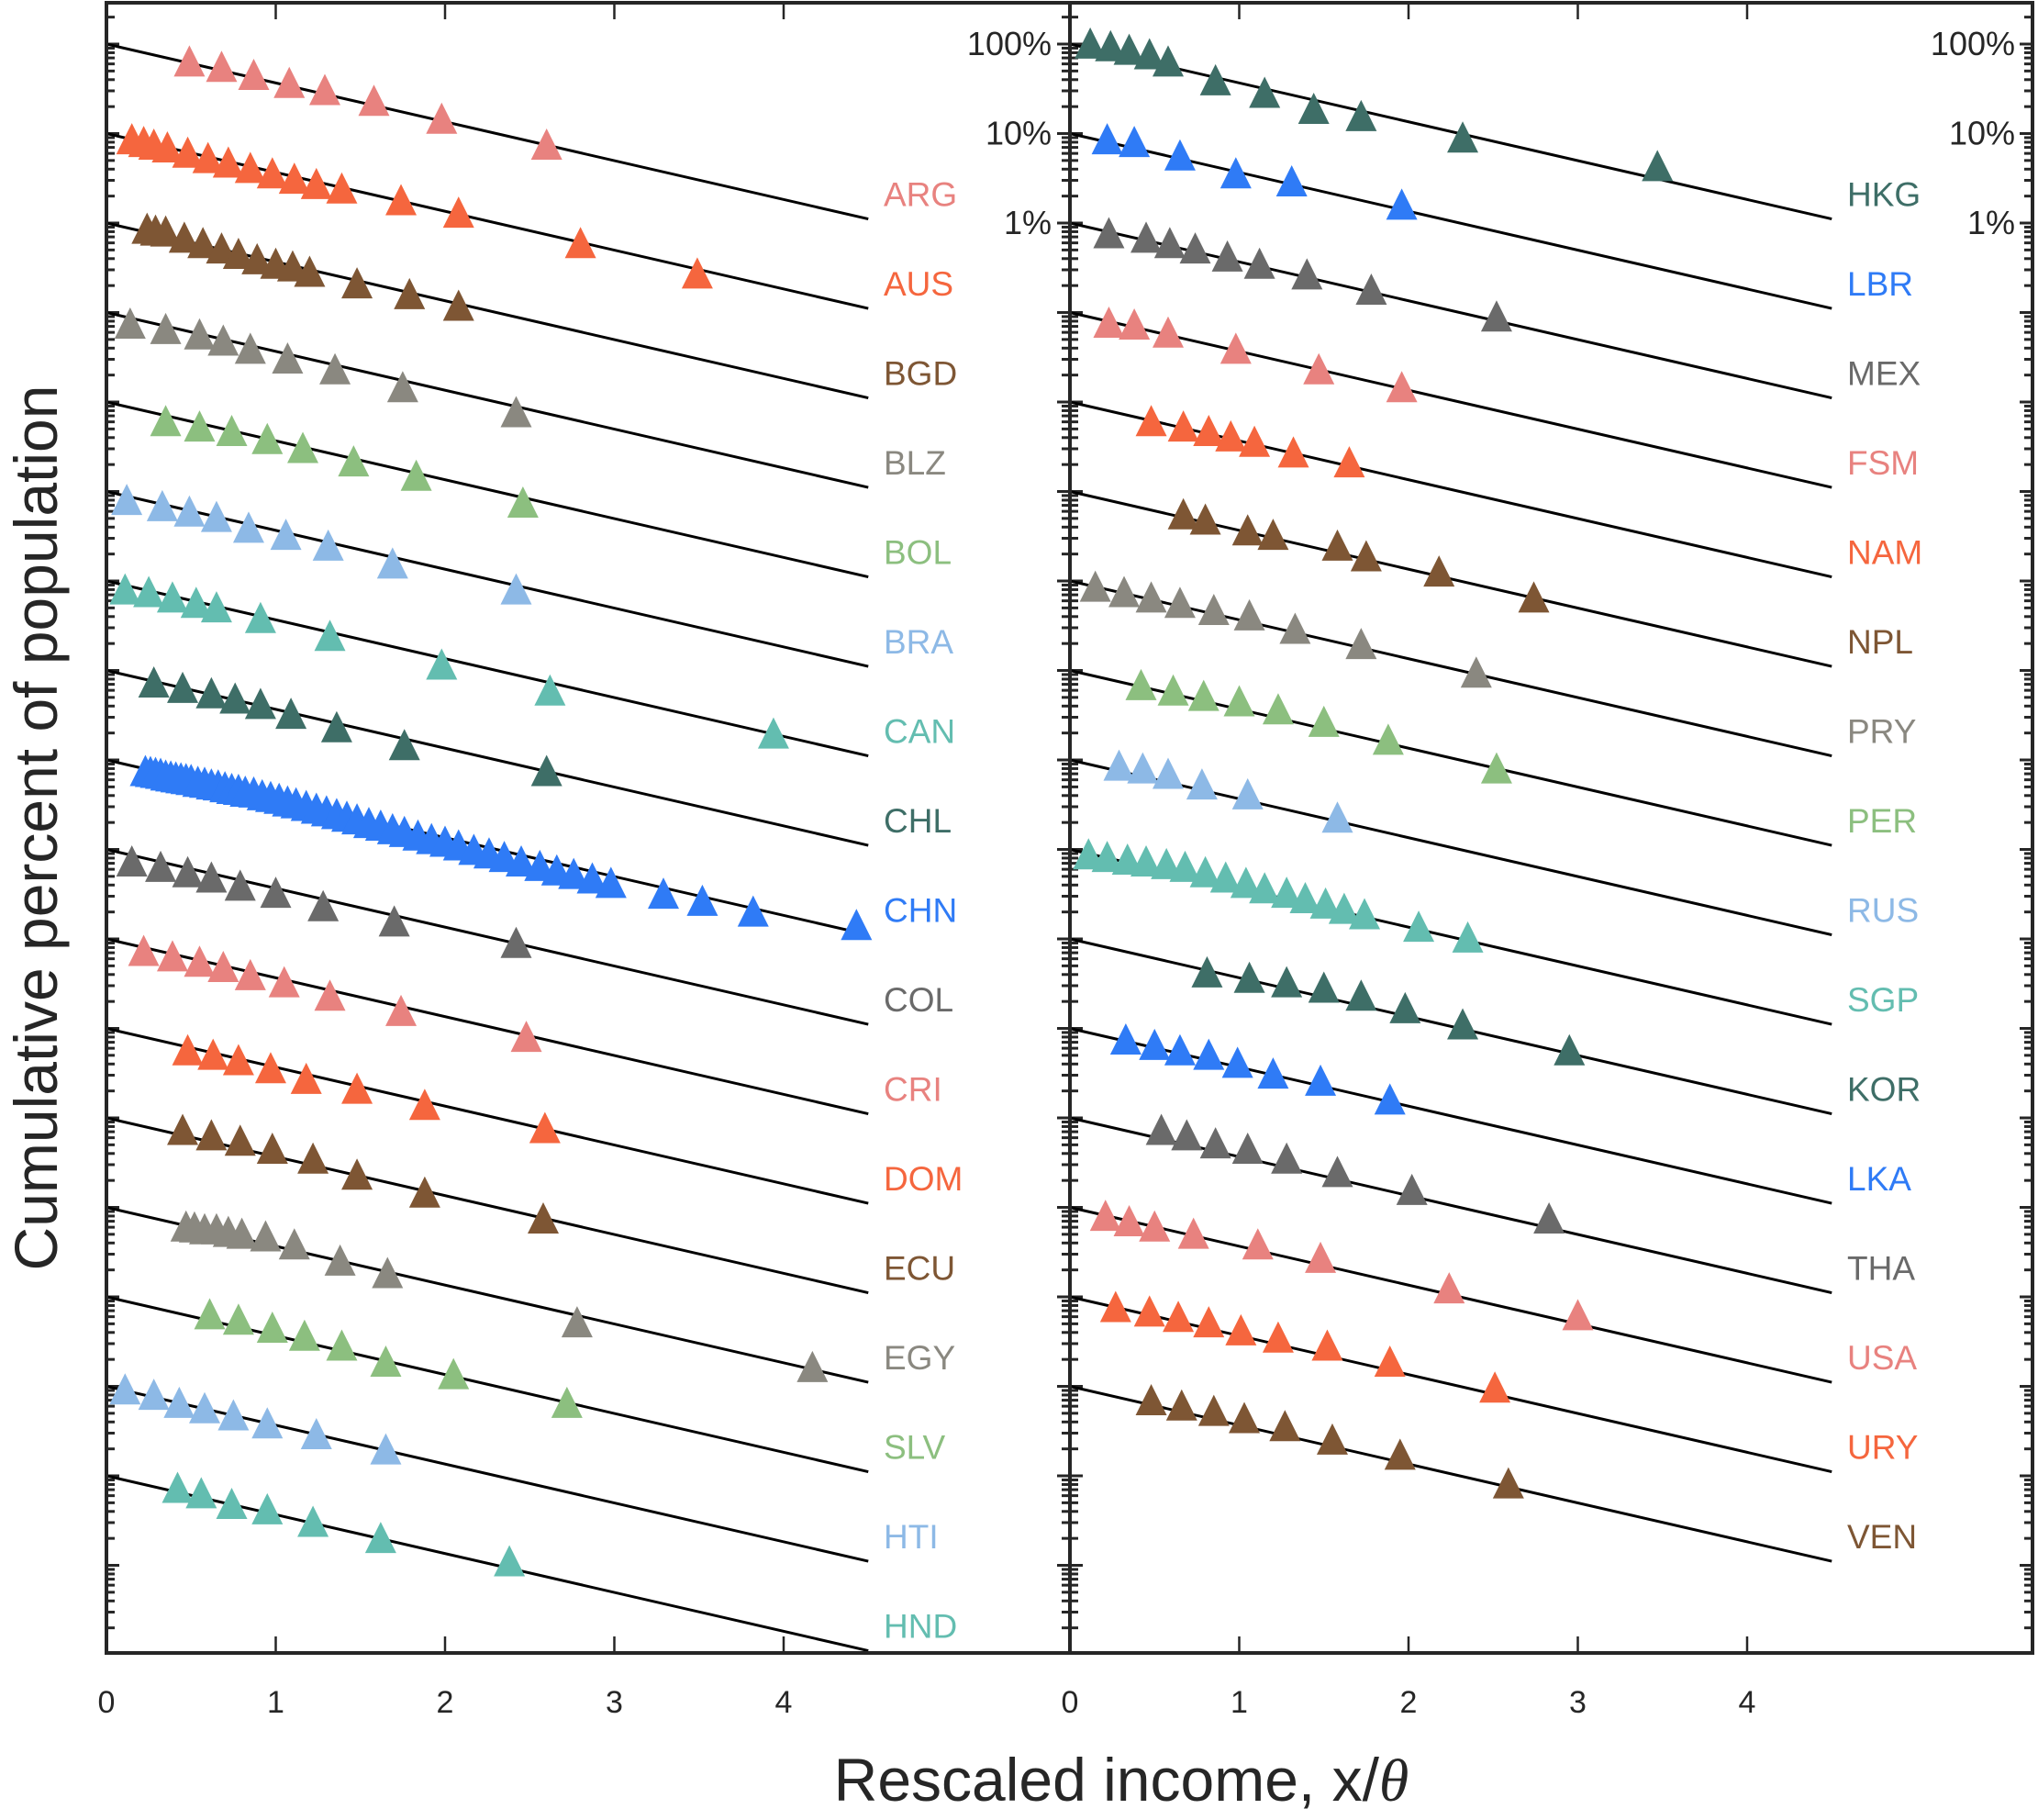 Image resolution: width=2038 pixels, height=1820 pixels. Describe the element at coordinates (1883, 1000) in the screenshot. I see `country-label: SGP` at that location.